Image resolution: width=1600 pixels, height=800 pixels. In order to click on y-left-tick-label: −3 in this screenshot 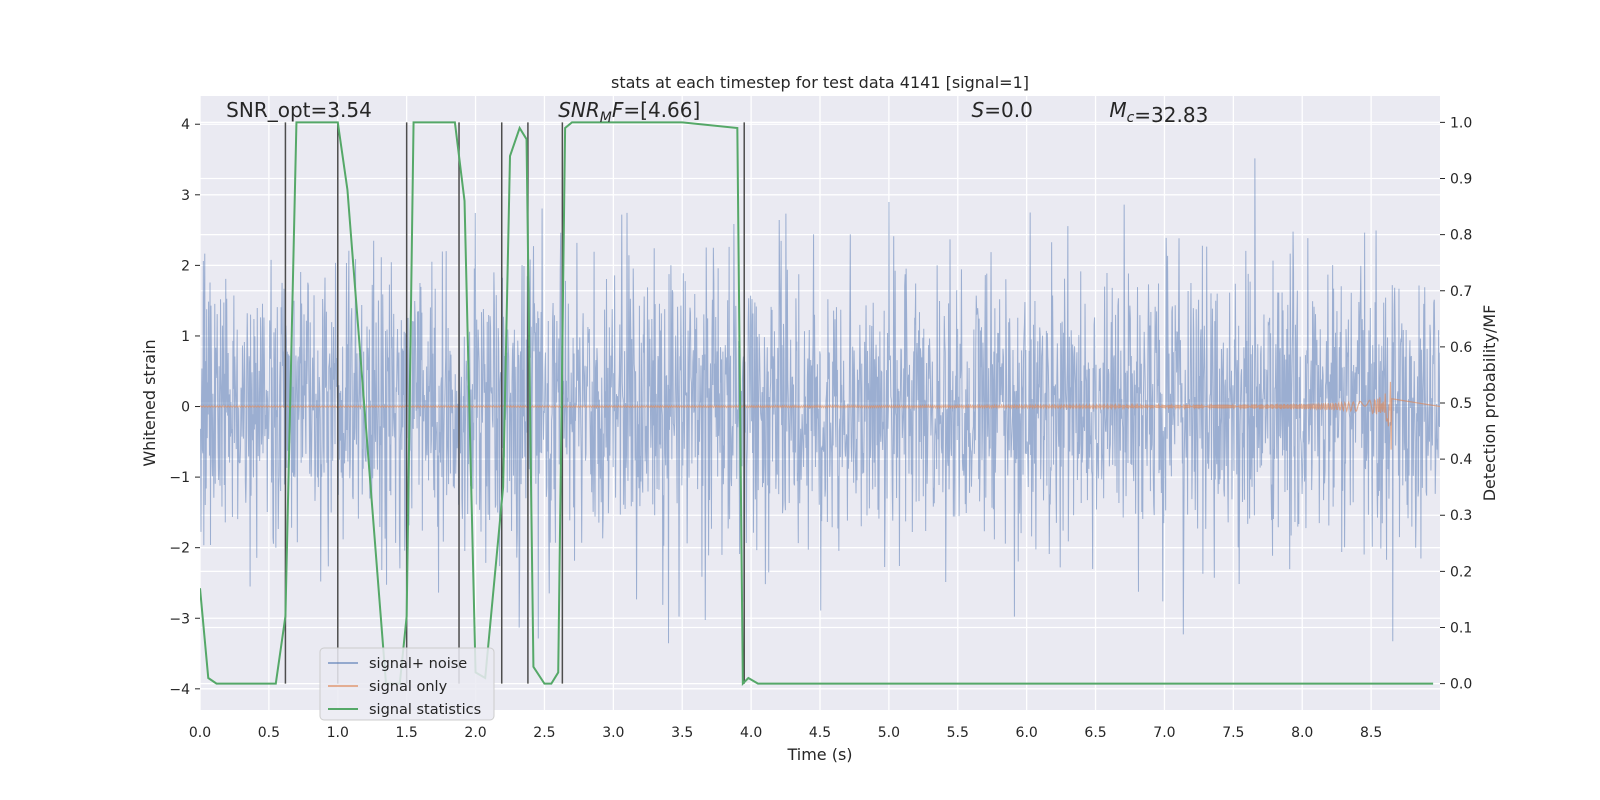, I will do `click(179, 619)`.